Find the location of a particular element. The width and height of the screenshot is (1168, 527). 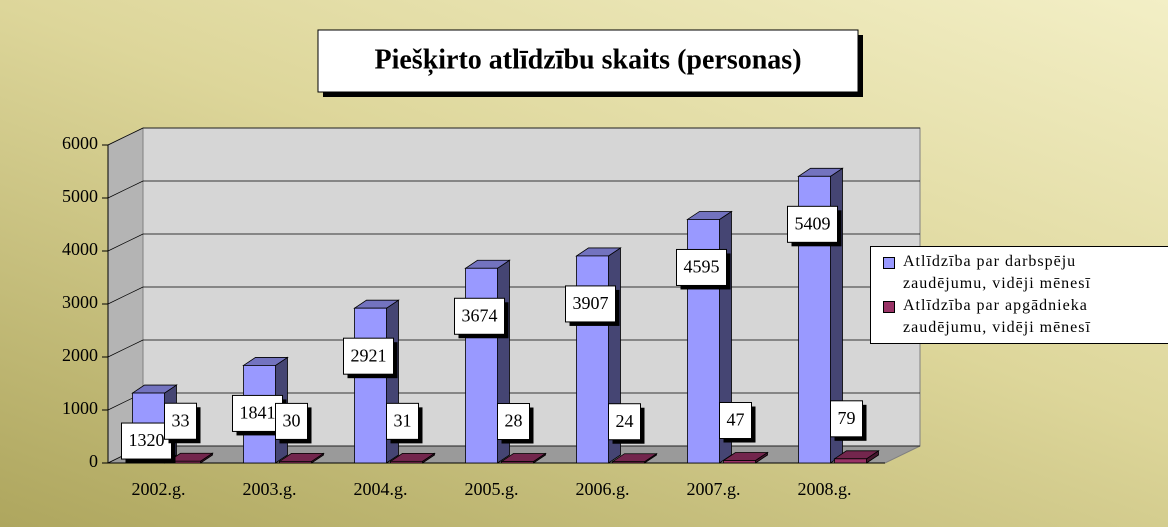

data-label: 28 is located at coordinates (514, 421).